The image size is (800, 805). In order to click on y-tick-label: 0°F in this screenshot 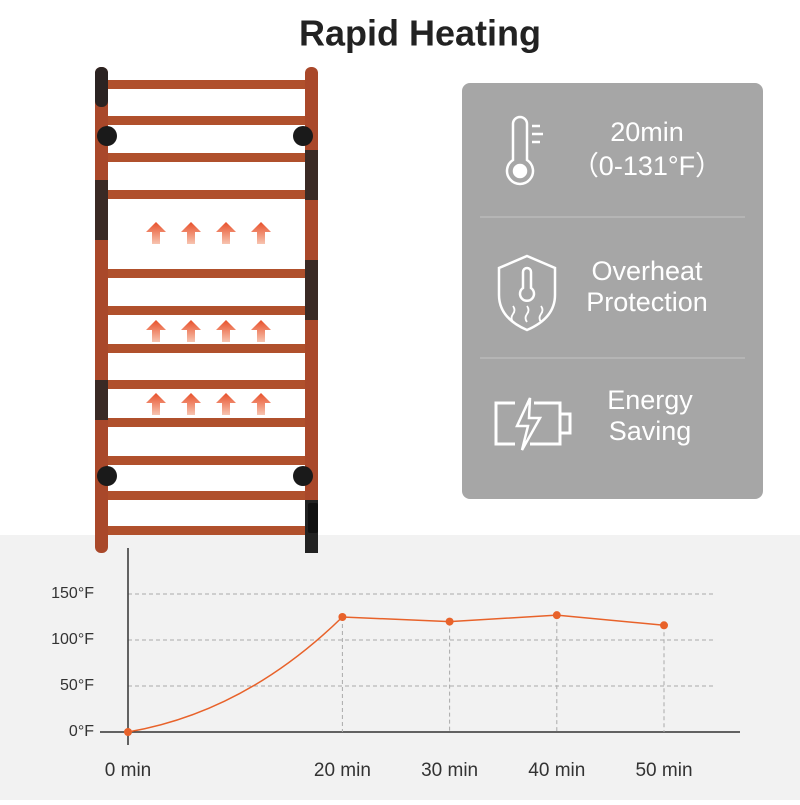, I will do `click(81, 731)`.